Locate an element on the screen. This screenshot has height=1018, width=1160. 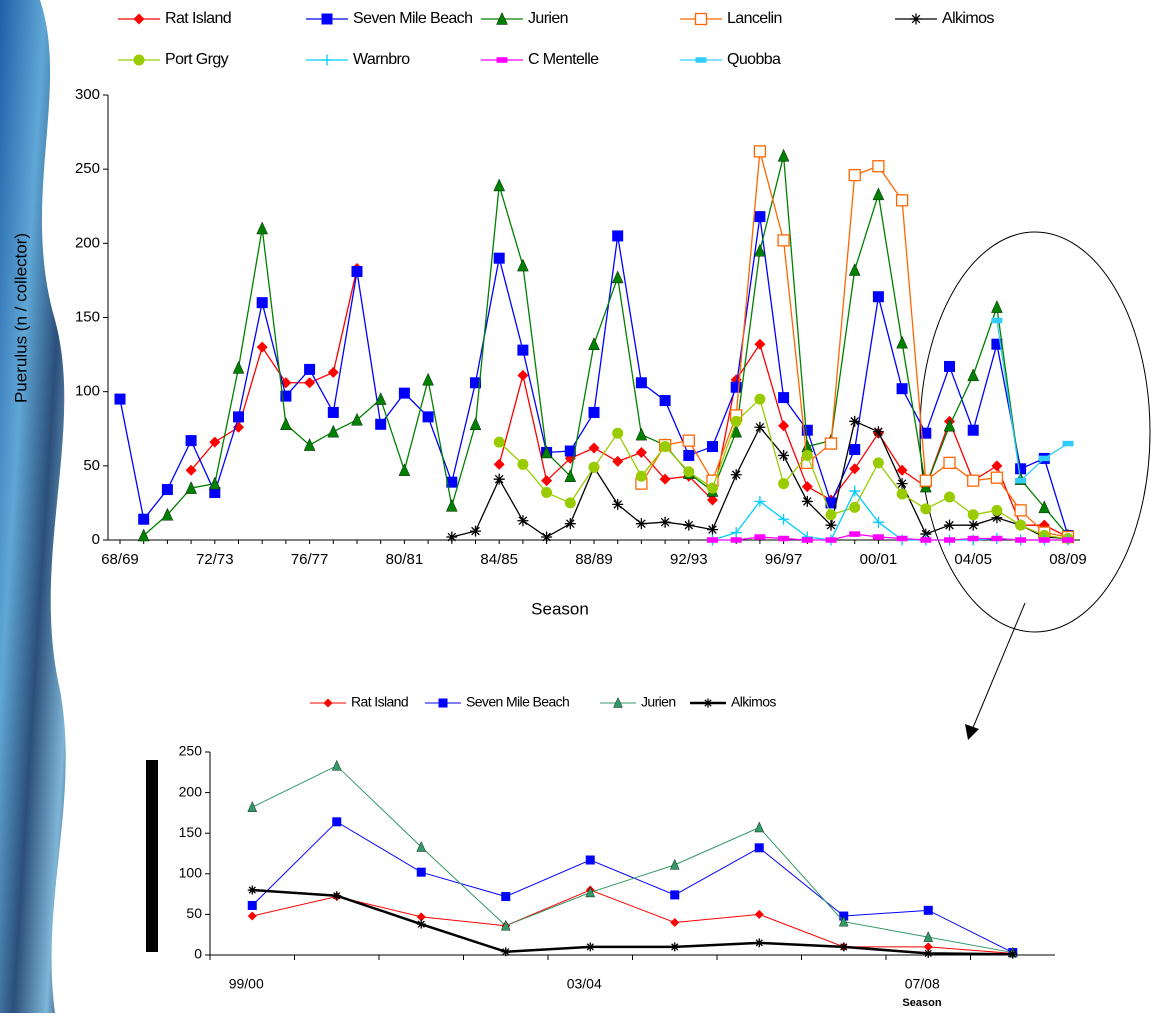
legend-label: Alkimos is located at coordinates (753, 702).